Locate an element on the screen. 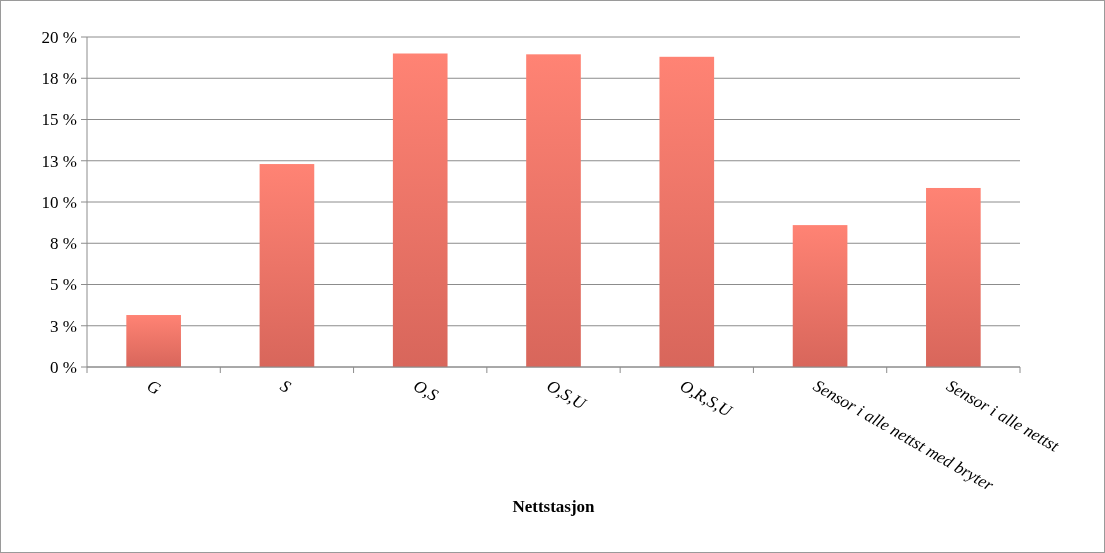 Image resolution: width=1105 pixels, height=553 pixels. y-tick-label: 0 % is located at coordinates (63, 367).